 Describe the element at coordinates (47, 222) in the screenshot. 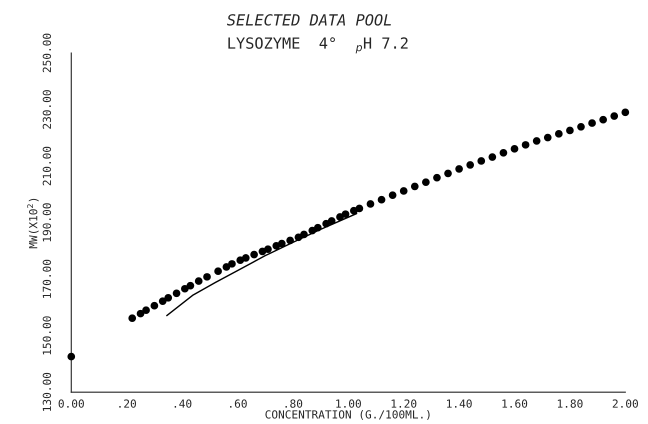

I see `y-tick-label: 190.00` at that location.